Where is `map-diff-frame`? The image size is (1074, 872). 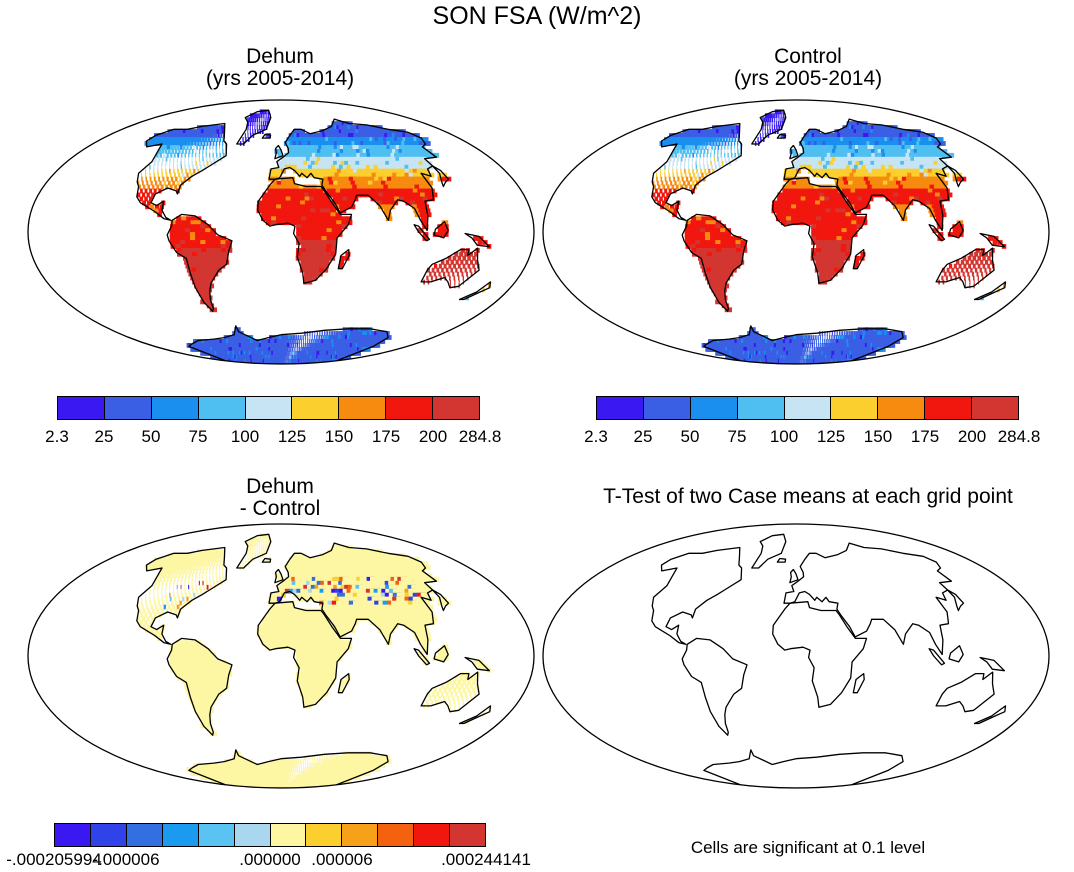
map-diff-frame is located at coordinates (281, 656).